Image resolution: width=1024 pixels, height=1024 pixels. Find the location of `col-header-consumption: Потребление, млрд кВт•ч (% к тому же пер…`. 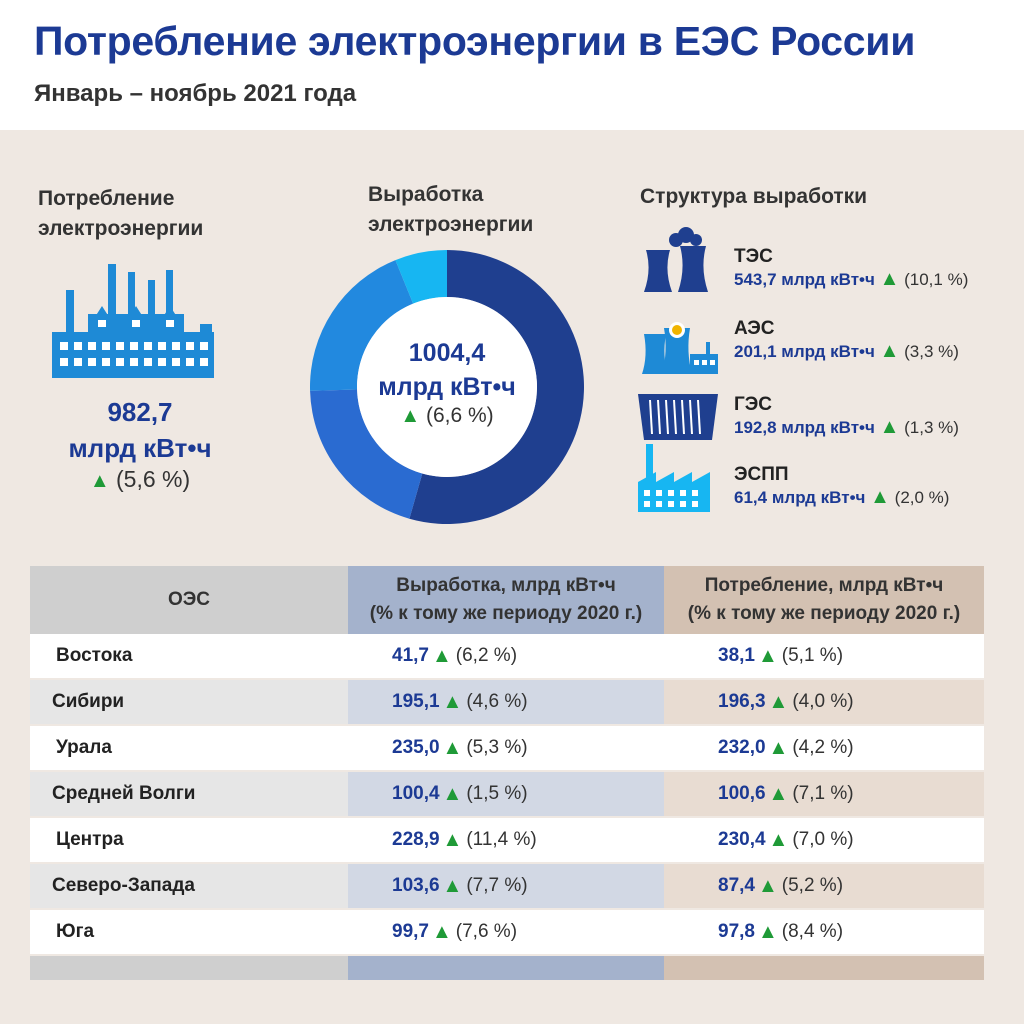

col-header-consumption: Потребление, млрд кВт•ч (% к тому же пер… is located at coordinates (824, 600).